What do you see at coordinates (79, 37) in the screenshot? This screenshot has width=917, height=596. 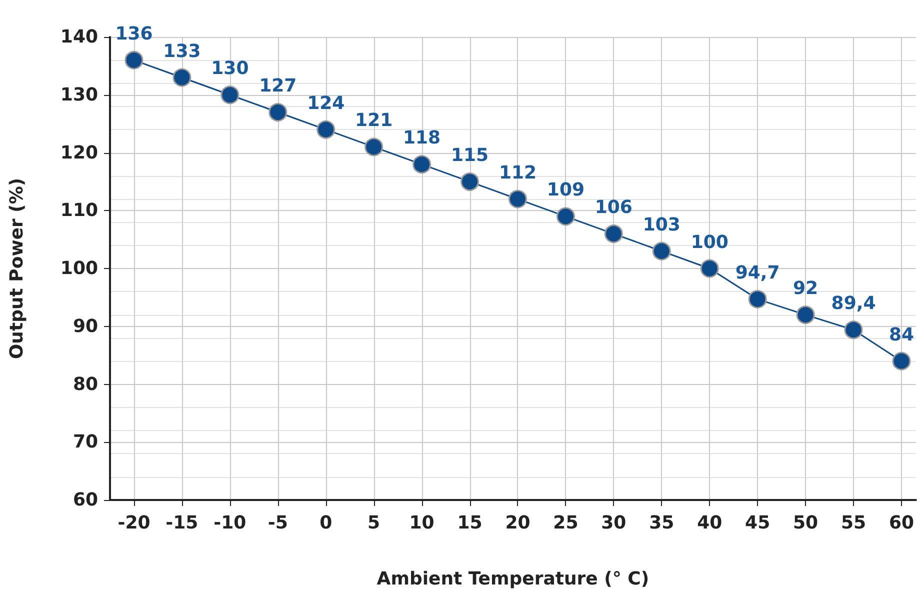 I see `y-tick-label: 140` at bounding box center [79, 37].